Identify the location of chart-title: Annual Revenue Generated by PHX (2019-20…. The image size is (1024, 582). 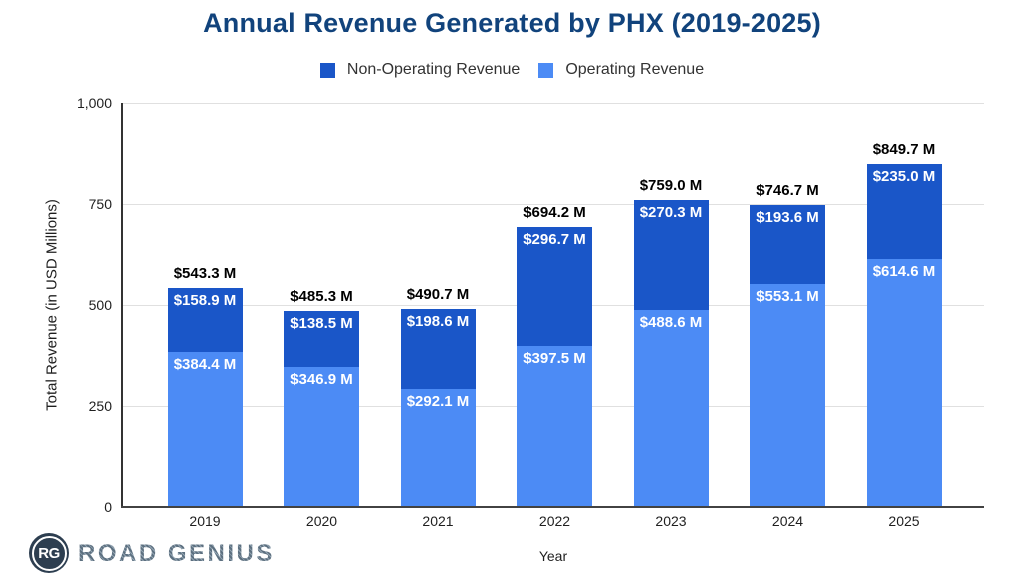
(512, 23).